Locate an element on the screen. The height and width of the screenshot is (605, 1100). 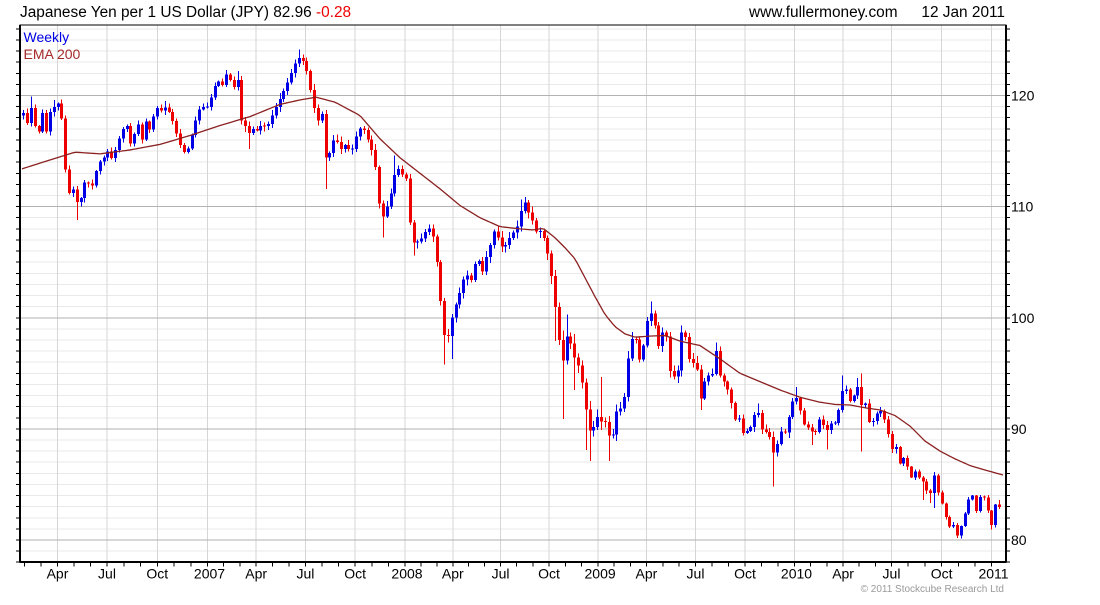
svg-text: 90 is located at coordinates (1019, 429).